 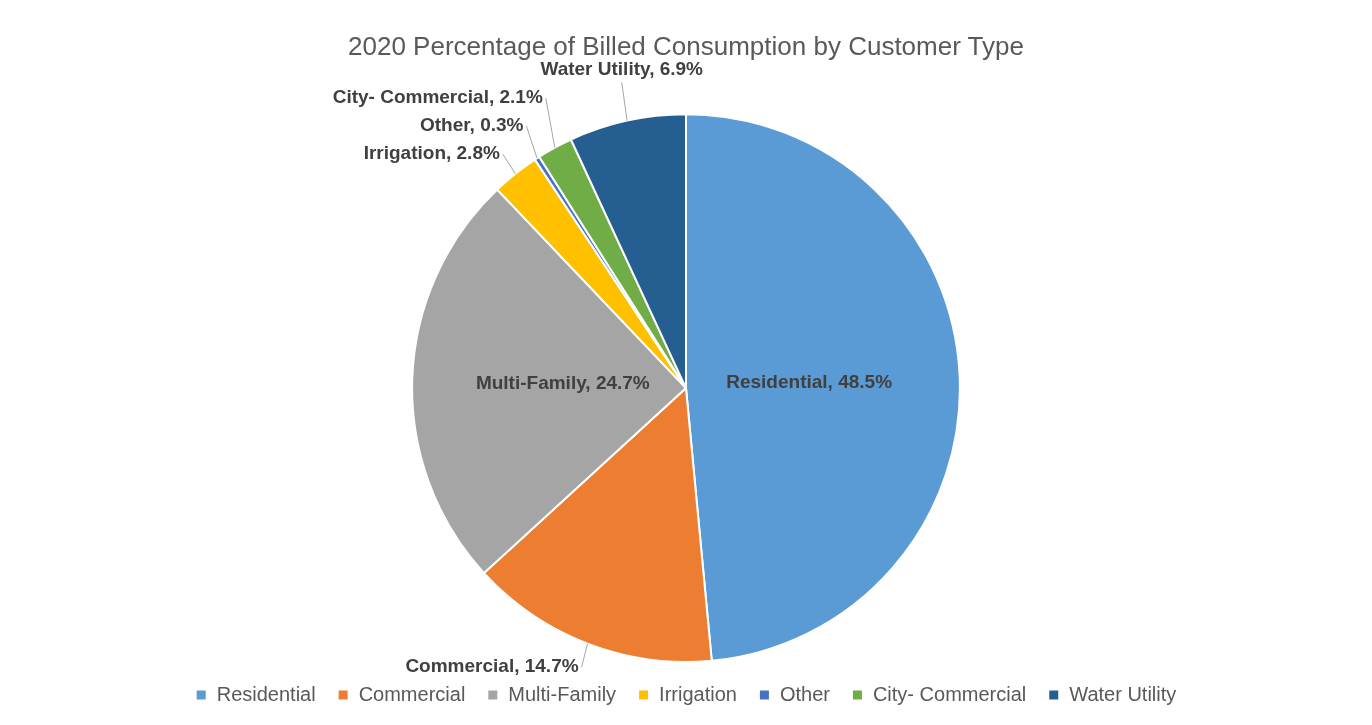 What do you see at coordinates (412, 693) in the screenshot?
I see `legend-label: Commercial` at bounding box center [412, 693].